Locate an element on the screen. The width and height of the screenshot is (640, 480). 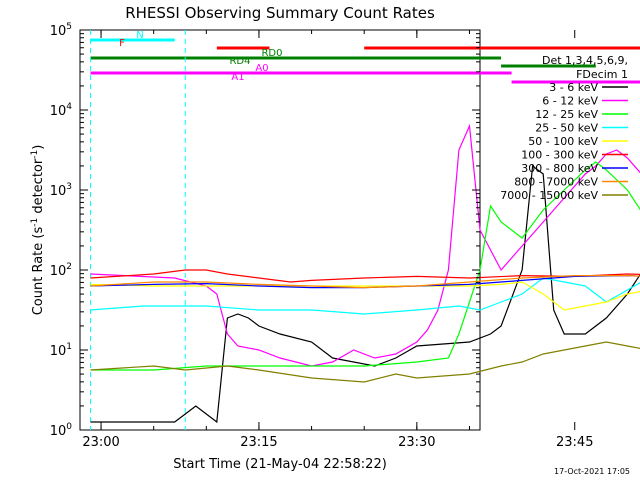
legend-entry: 12 - 25 keV is located at coordinates (566, 114).